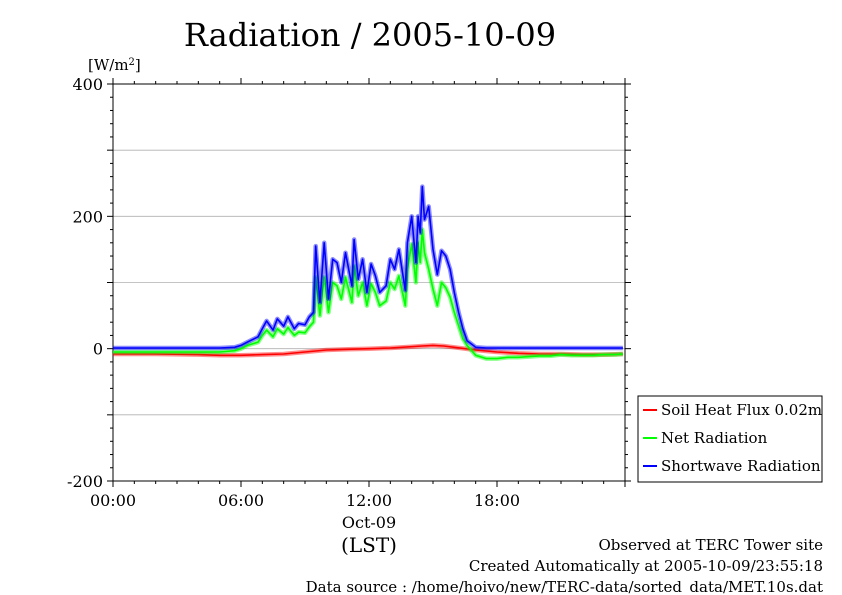  What do you see at coordinates (369, 545) in the screenshot?
I see `x-unit-label: (LST)` at bounding box center [369, 545].